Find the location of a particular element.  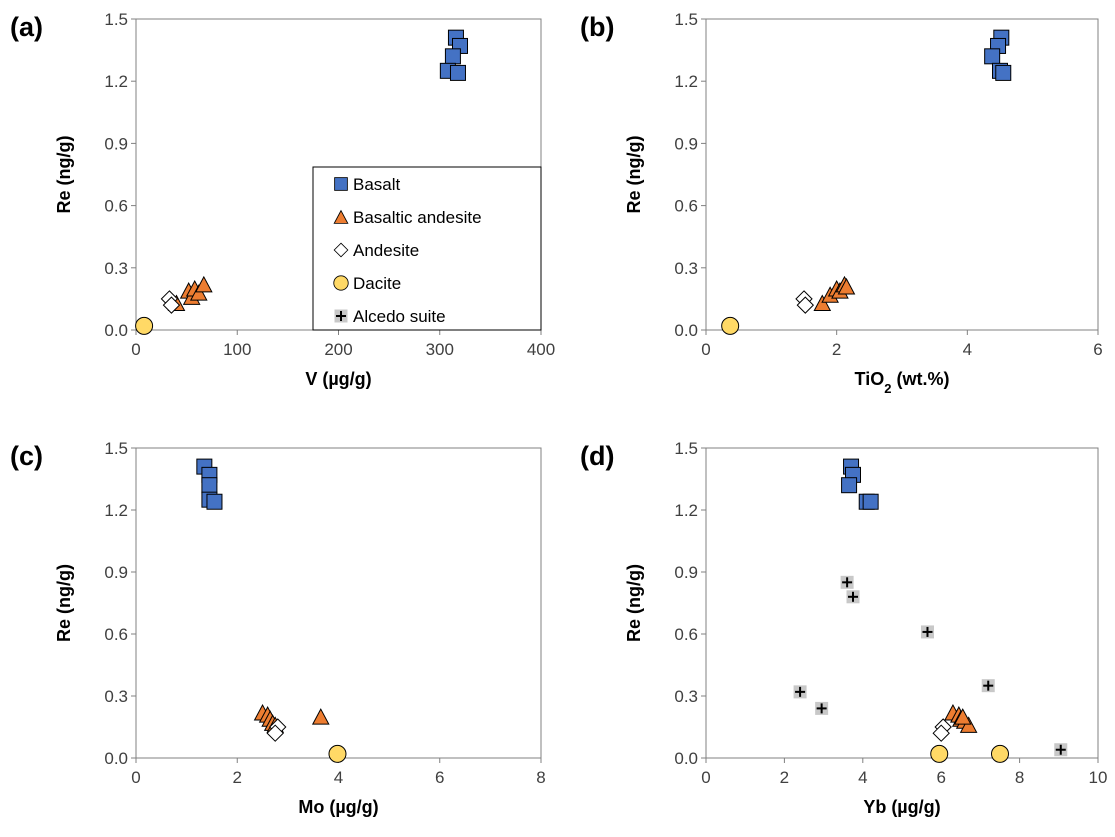

panel-letter: (d) is located at coordinates (597, 456).